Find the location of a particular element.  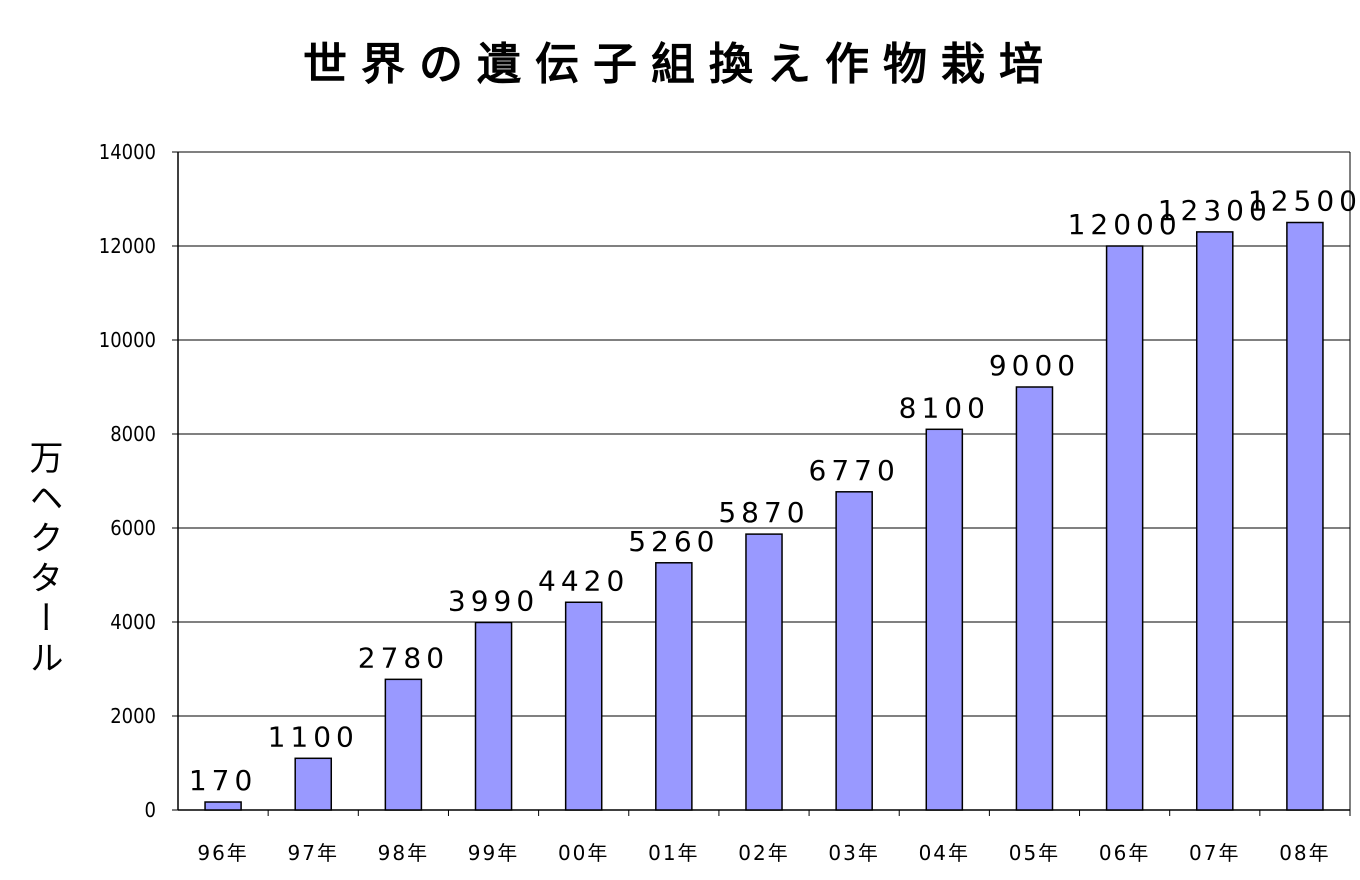

data-label: 5870 is located at coordinates (763, 512).